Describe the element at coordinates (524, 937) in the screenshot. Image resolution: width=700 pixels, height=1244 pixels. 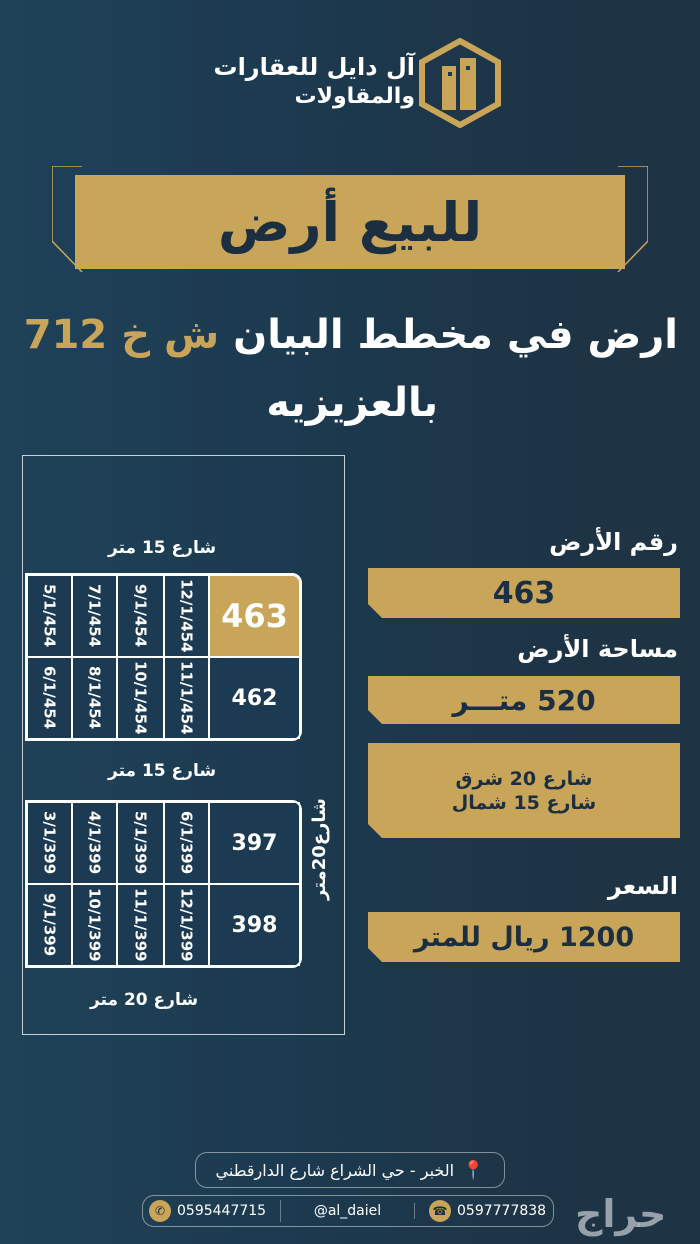
I see `price-value: 1200 ريال للمتر` at that location.